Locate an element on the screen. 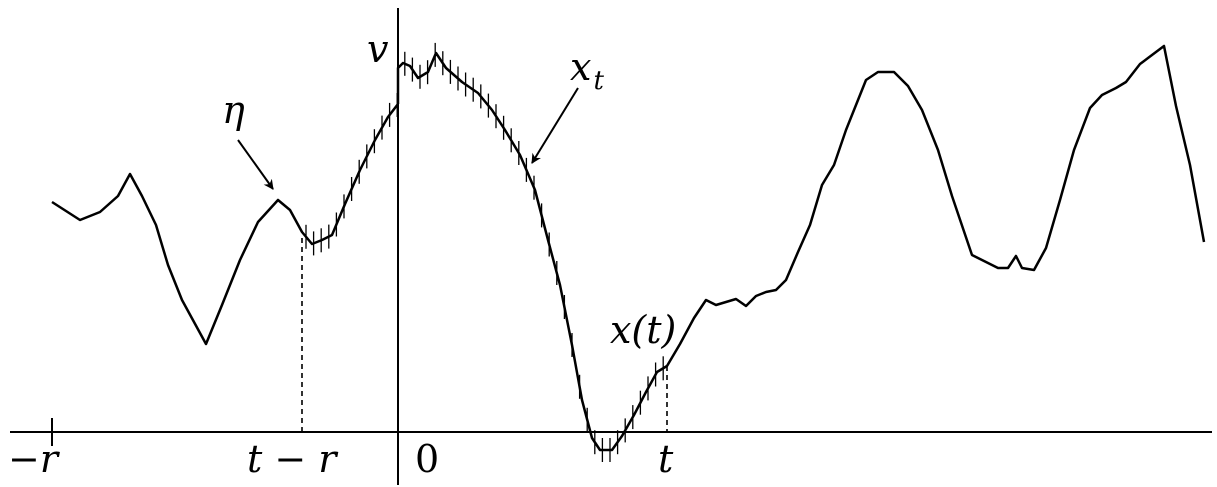 The image size is (1217, 487). label-x_t: xt is located at coordinates (587, 70).